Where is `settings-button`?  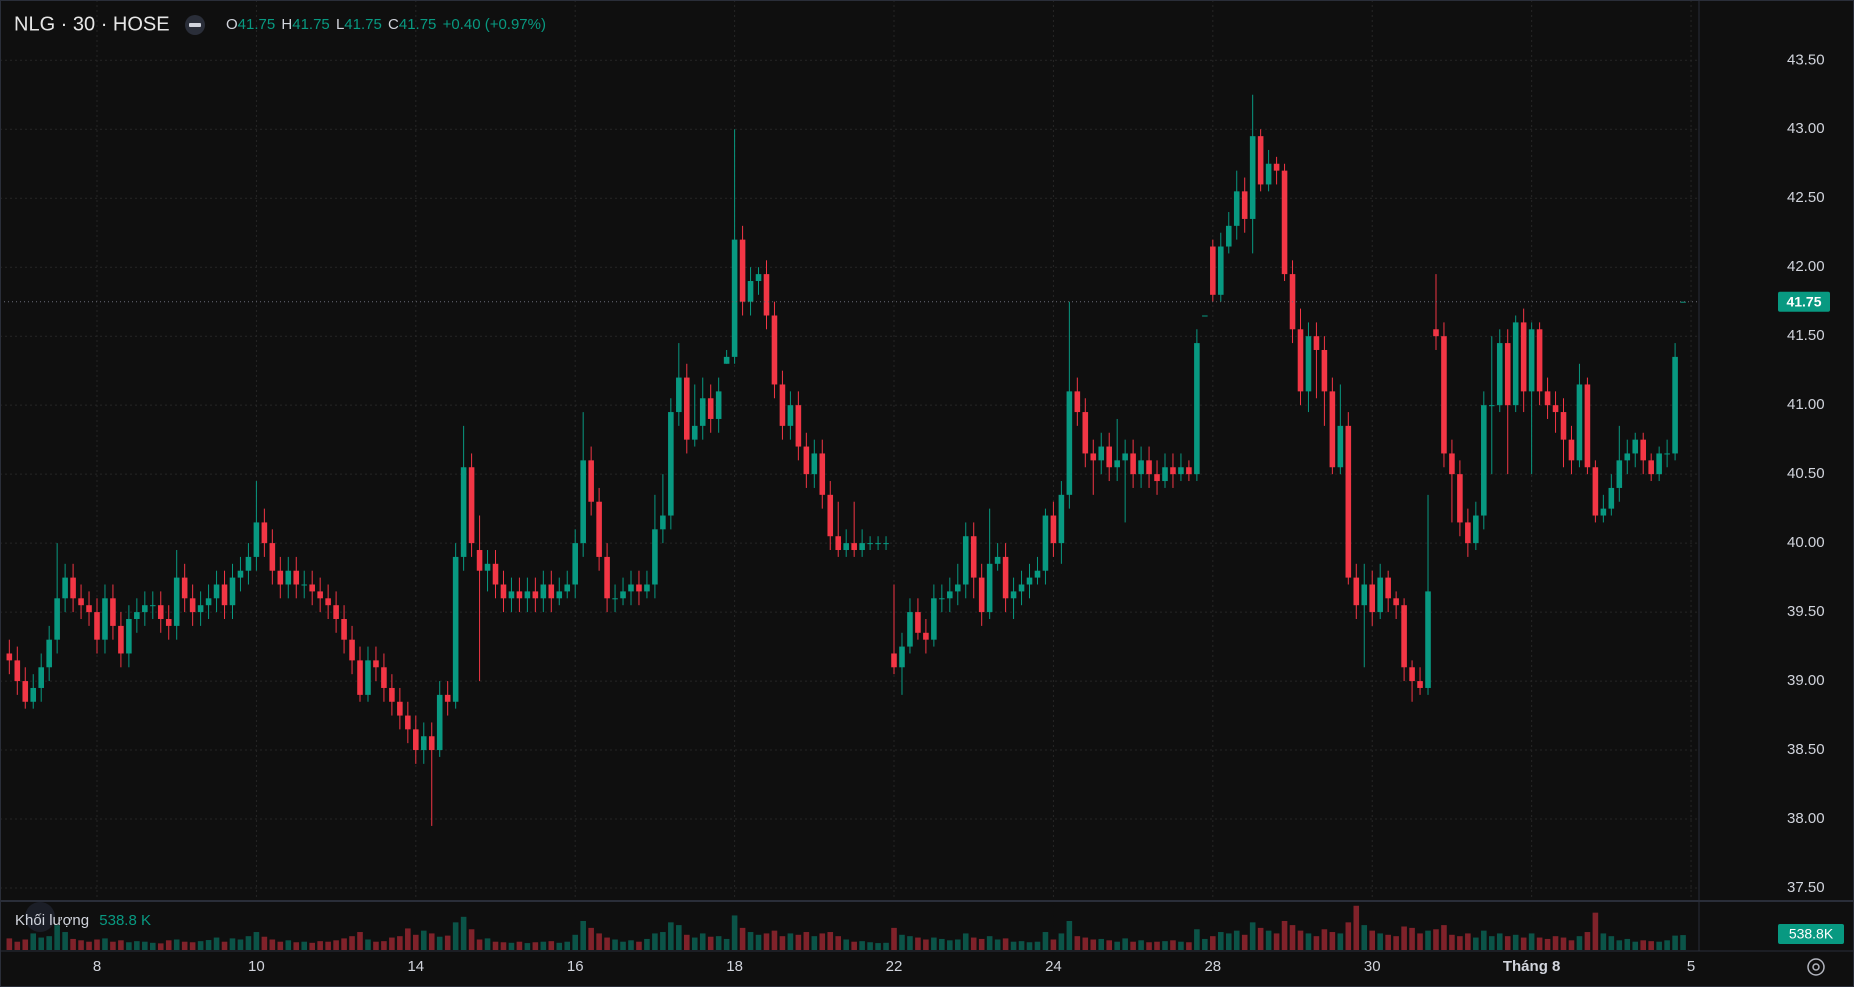
settings-button is located at coordinates (1816, 967).